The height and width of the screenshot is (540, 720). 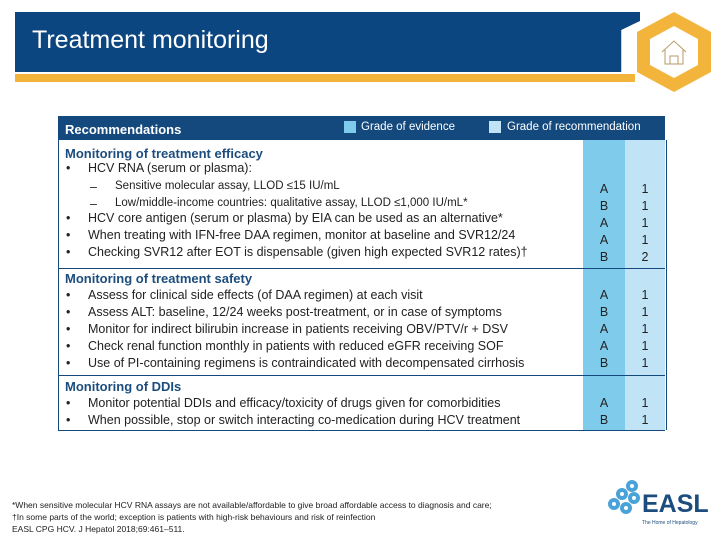 I want to click on recommendation-column, so click(x=645, y=285).